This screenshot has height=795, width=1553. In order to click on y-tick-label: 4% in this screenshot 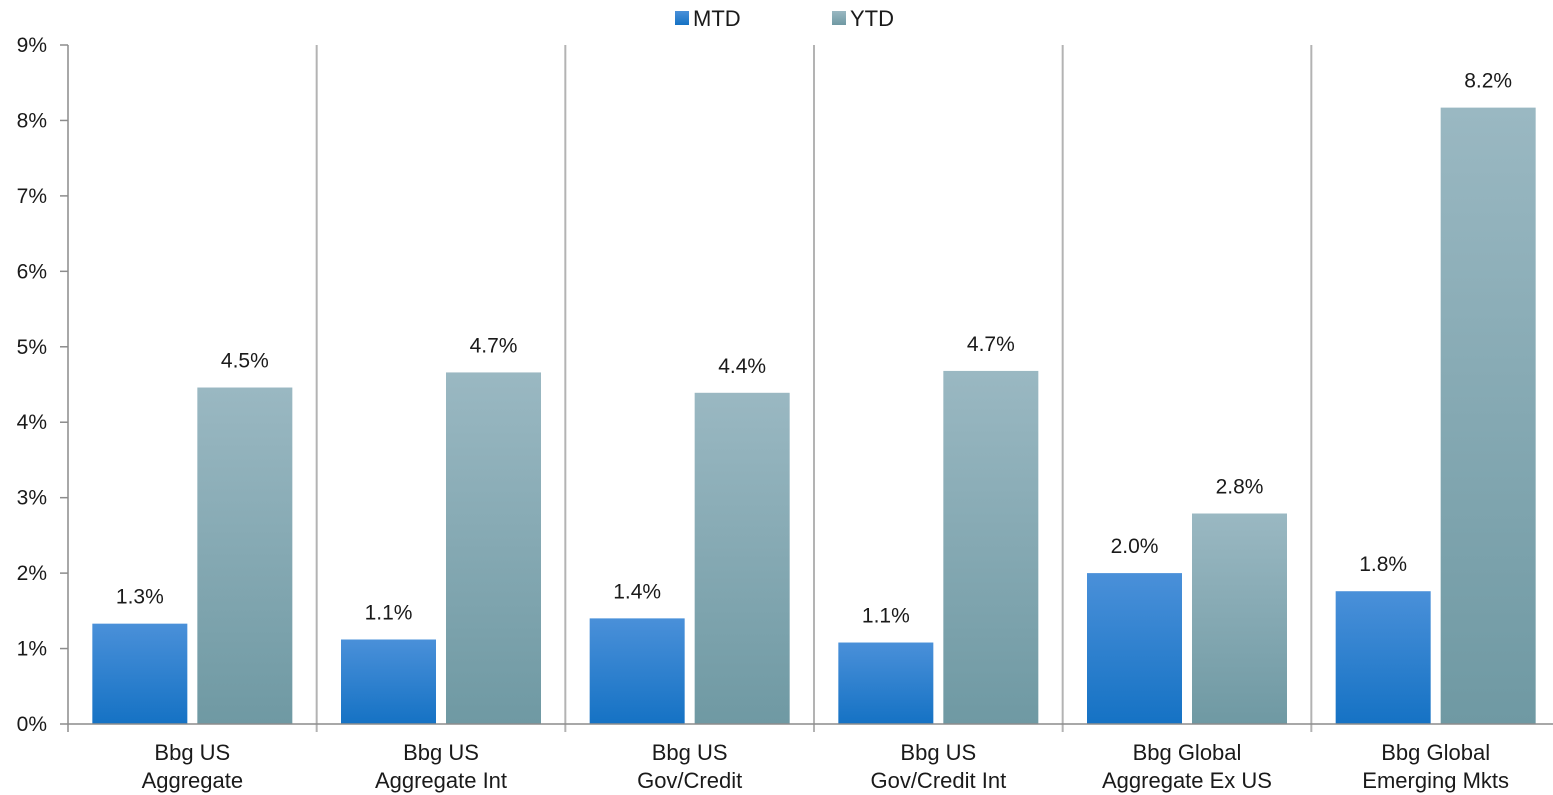, I will do `click(32, 422)`.